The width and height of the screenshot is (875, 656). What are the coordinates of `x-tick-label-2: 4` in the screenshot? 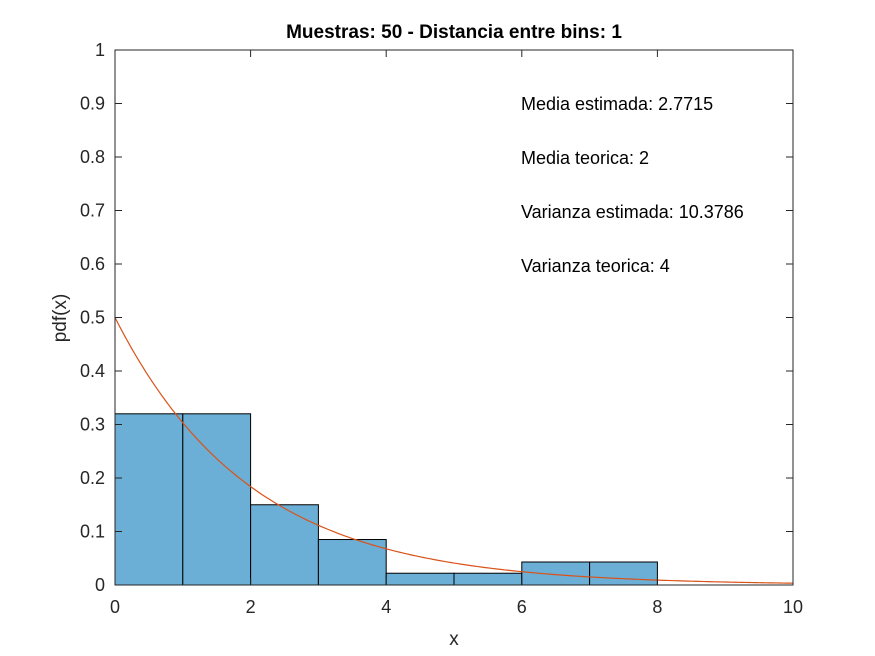 It's located at (386, 607).